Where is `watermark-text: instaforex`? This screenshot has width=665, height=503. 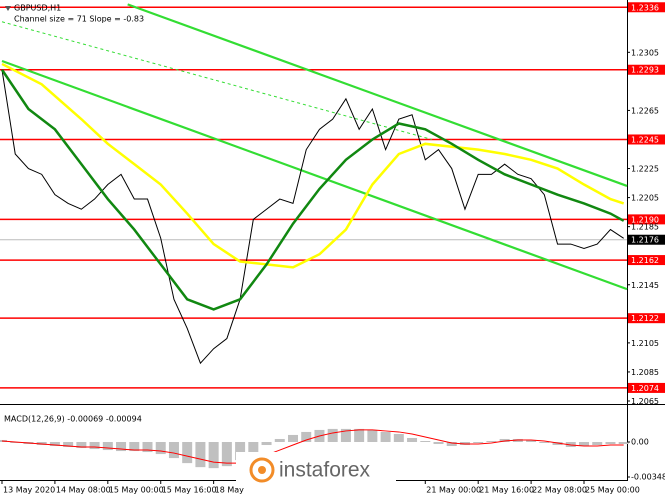 watermark-text: instaforex is located at coordinates (325, 470).